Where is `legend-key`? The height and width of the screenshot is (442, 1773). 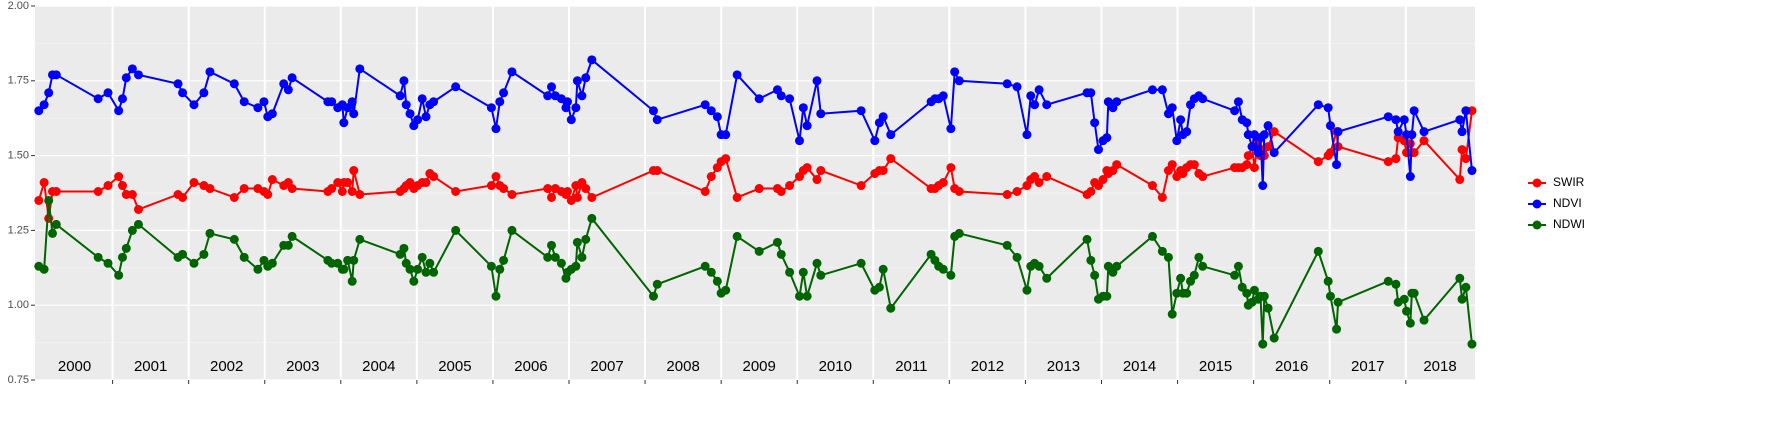
legend-key is located at coordinates (1537, 225).